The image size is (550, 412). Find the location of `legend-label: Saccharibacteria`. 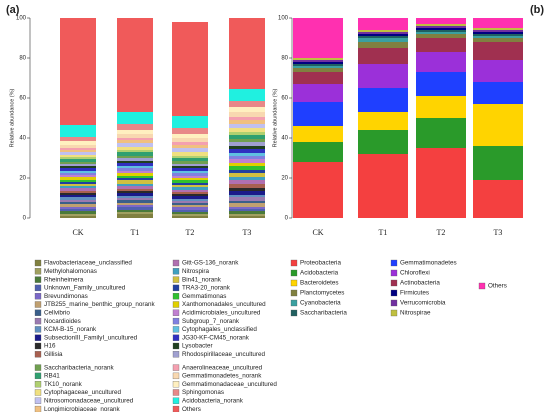

legend-label: Saccharibacteria is located at coordinates (323, 313).